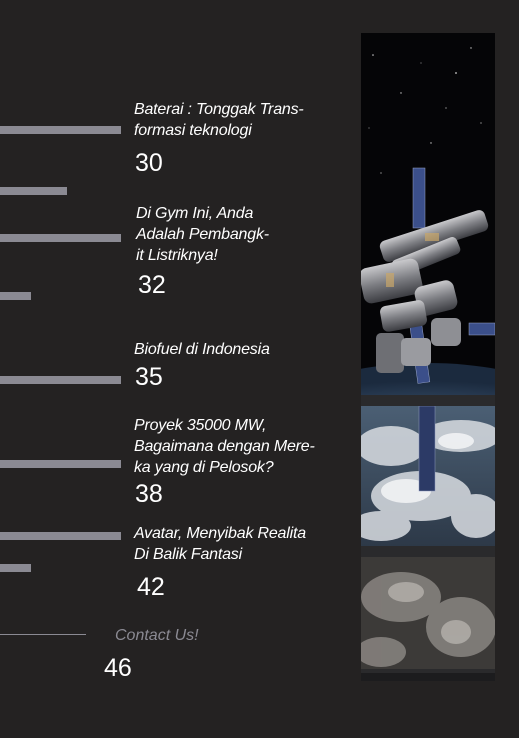 Image resolution: width=519 pixels, height=738 pixels. I want to click on toc-item-page: 38, so click(149, 494).